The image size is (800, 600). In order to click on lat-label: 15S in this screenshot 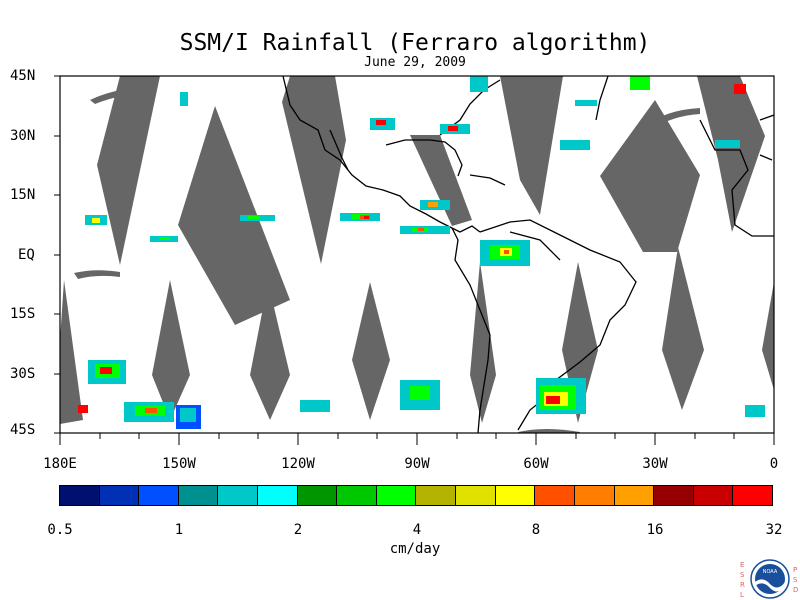, I will do `click(23, 314)`.